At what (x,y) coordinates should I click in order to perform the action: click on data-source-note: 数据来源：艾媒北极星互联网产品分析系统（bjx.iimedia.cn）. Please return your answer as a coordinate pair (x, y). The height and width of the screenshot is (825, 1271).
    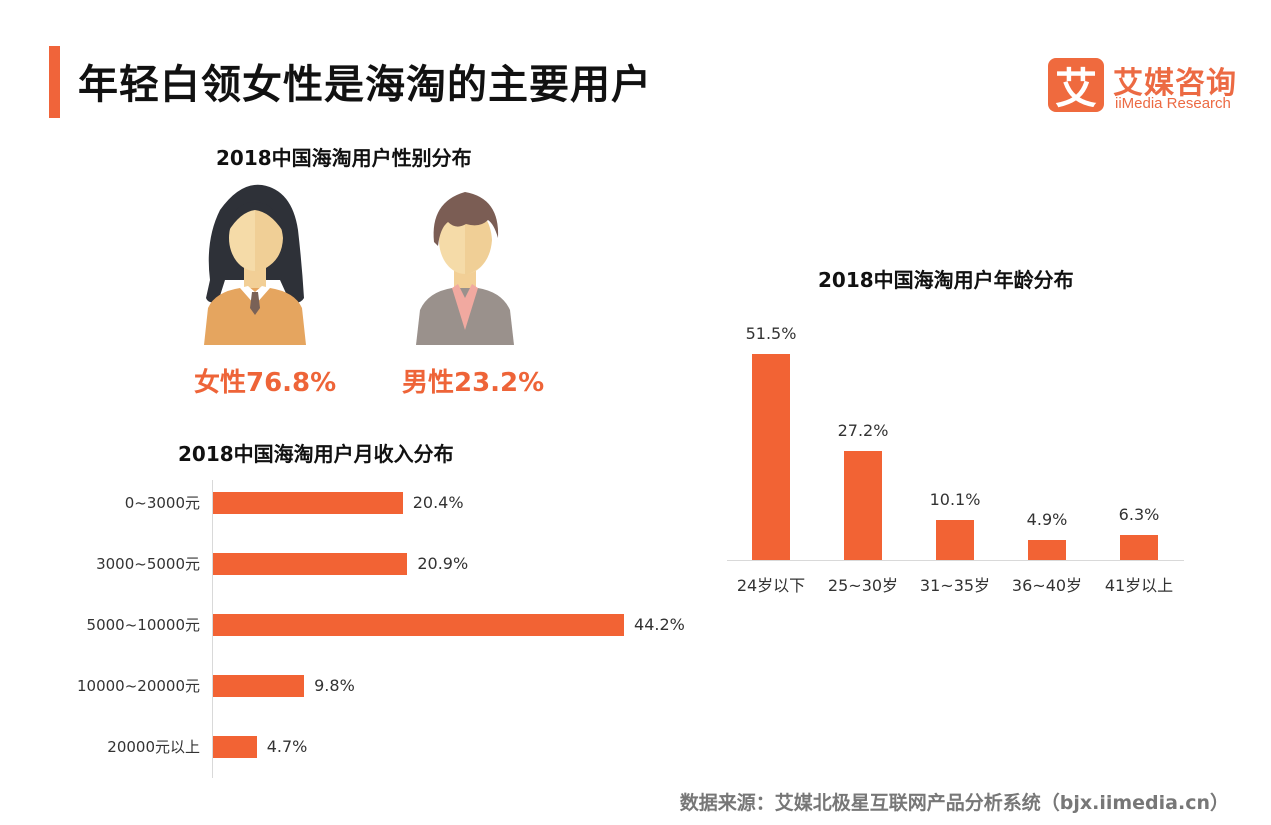
    Looking at the image, I should click on (954, 803).